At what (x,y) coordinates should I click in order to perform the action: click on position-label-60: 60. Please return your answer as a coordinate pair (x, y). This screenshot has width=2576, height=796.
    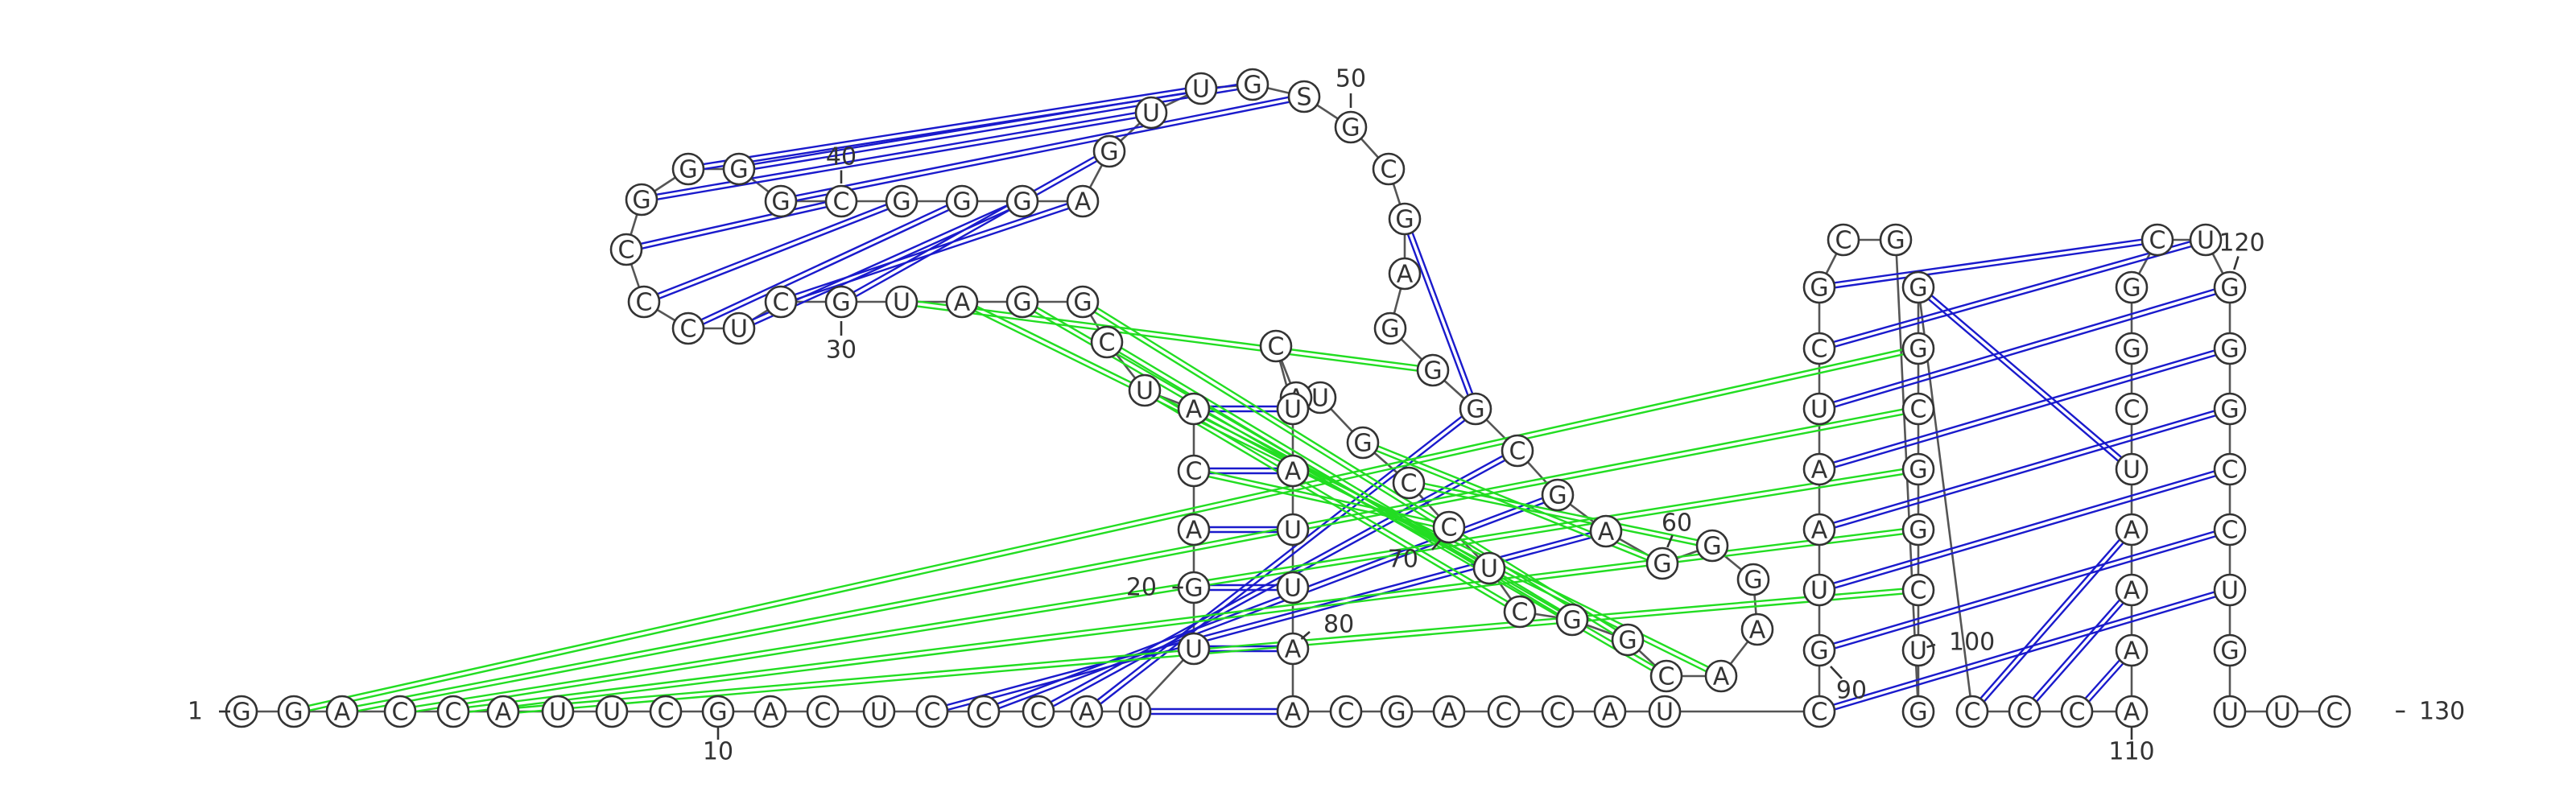
    Looking at the image, I should click on (1677, 528).